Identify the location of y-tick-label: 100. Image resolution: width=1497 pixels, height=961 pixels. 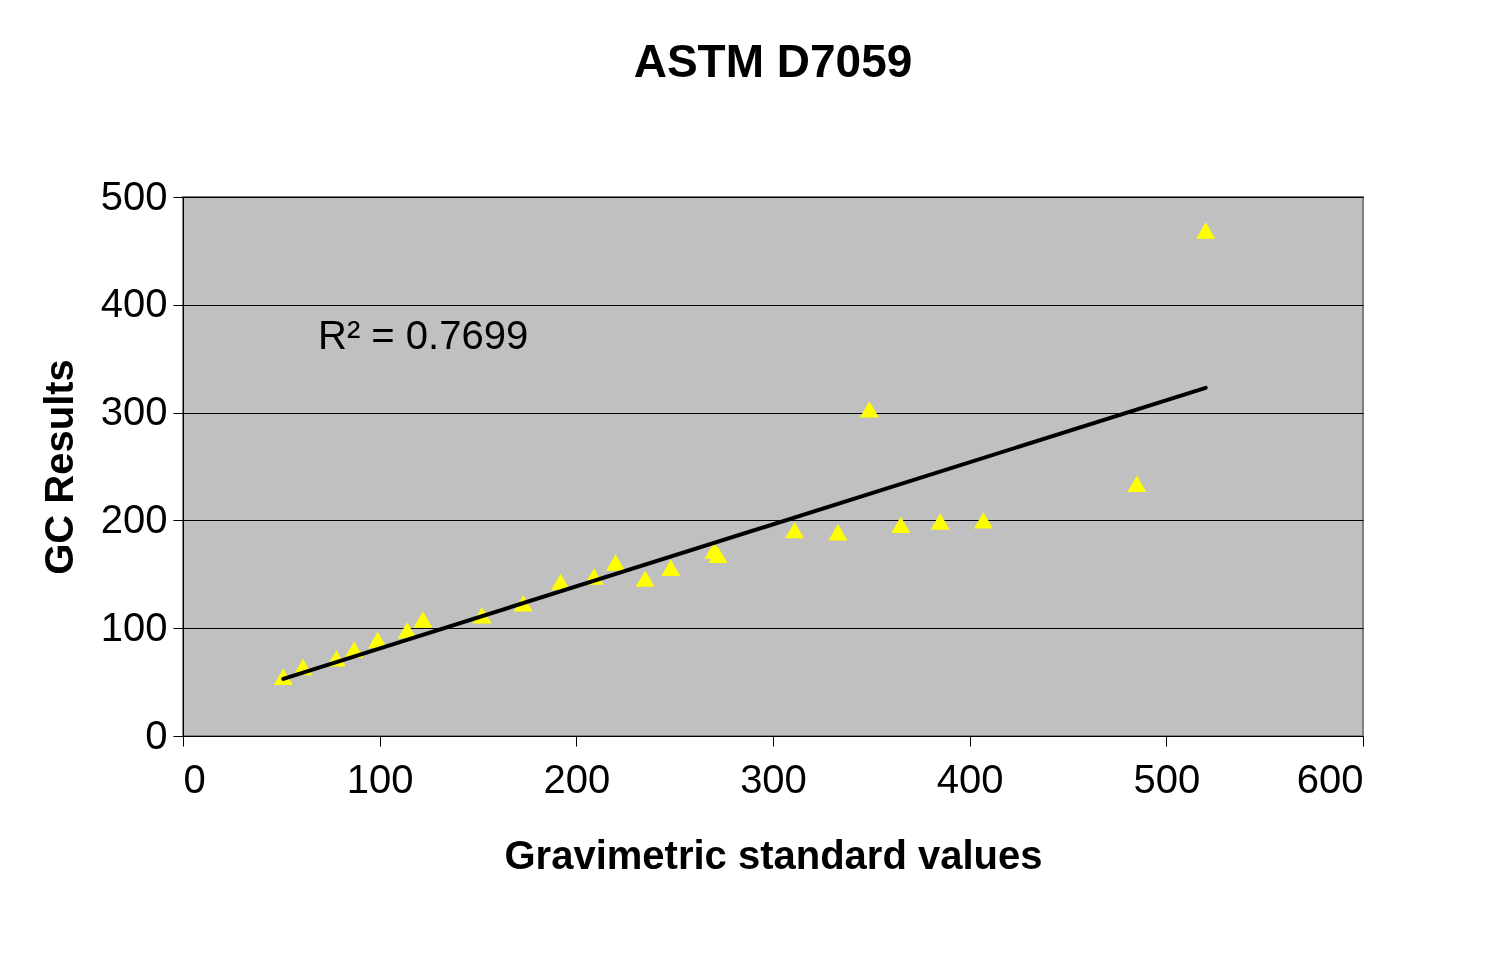
(134, 626).